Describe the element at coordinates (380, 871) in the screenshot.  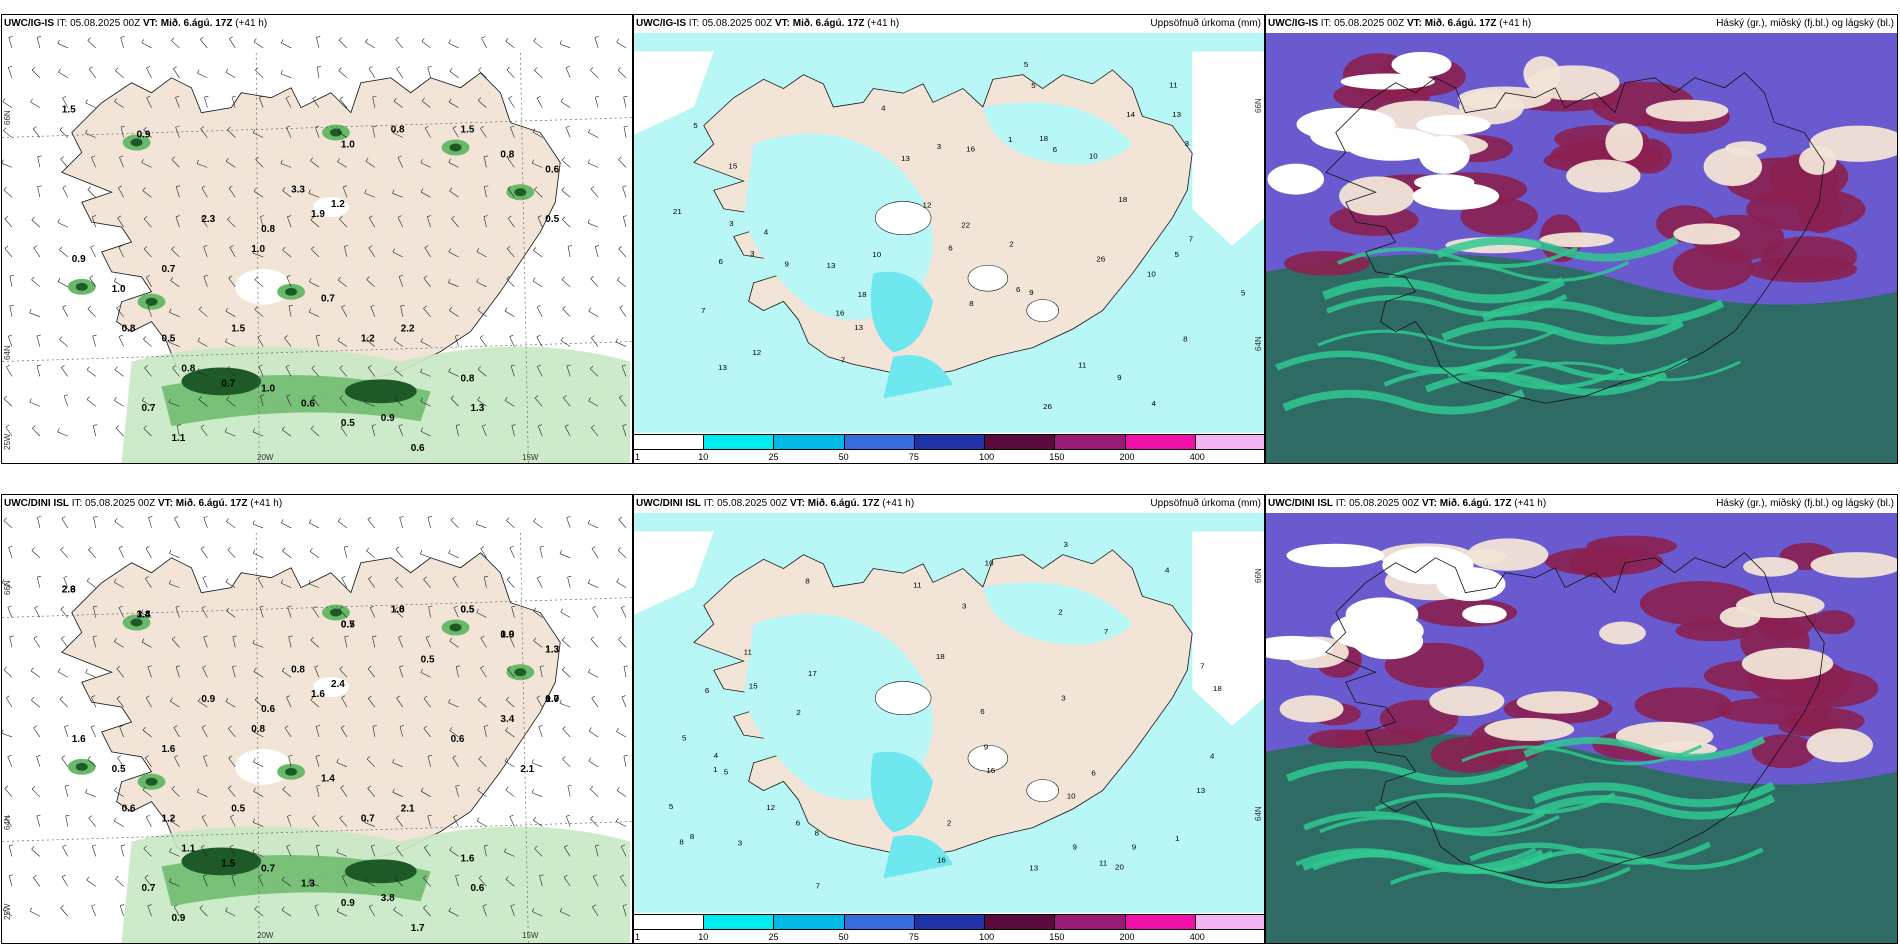
I see `precip-area-heavy` at that location.